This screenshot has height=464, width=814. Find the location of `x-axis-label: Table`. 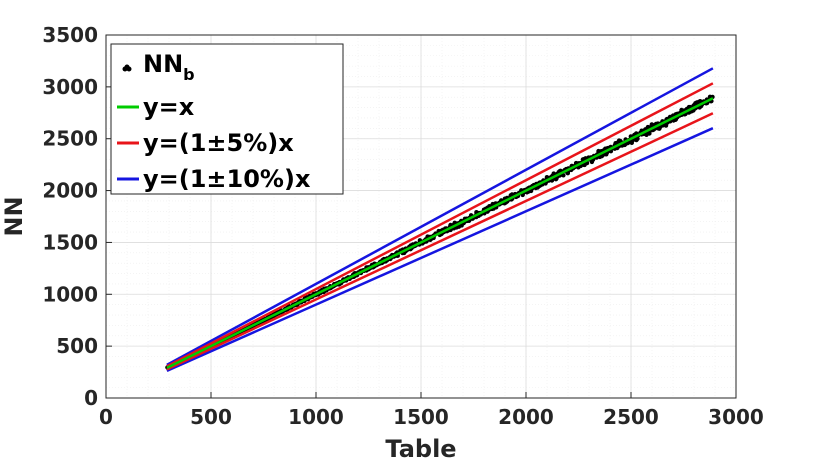

x-axis-label: Table is located at coordinates (420, 449).